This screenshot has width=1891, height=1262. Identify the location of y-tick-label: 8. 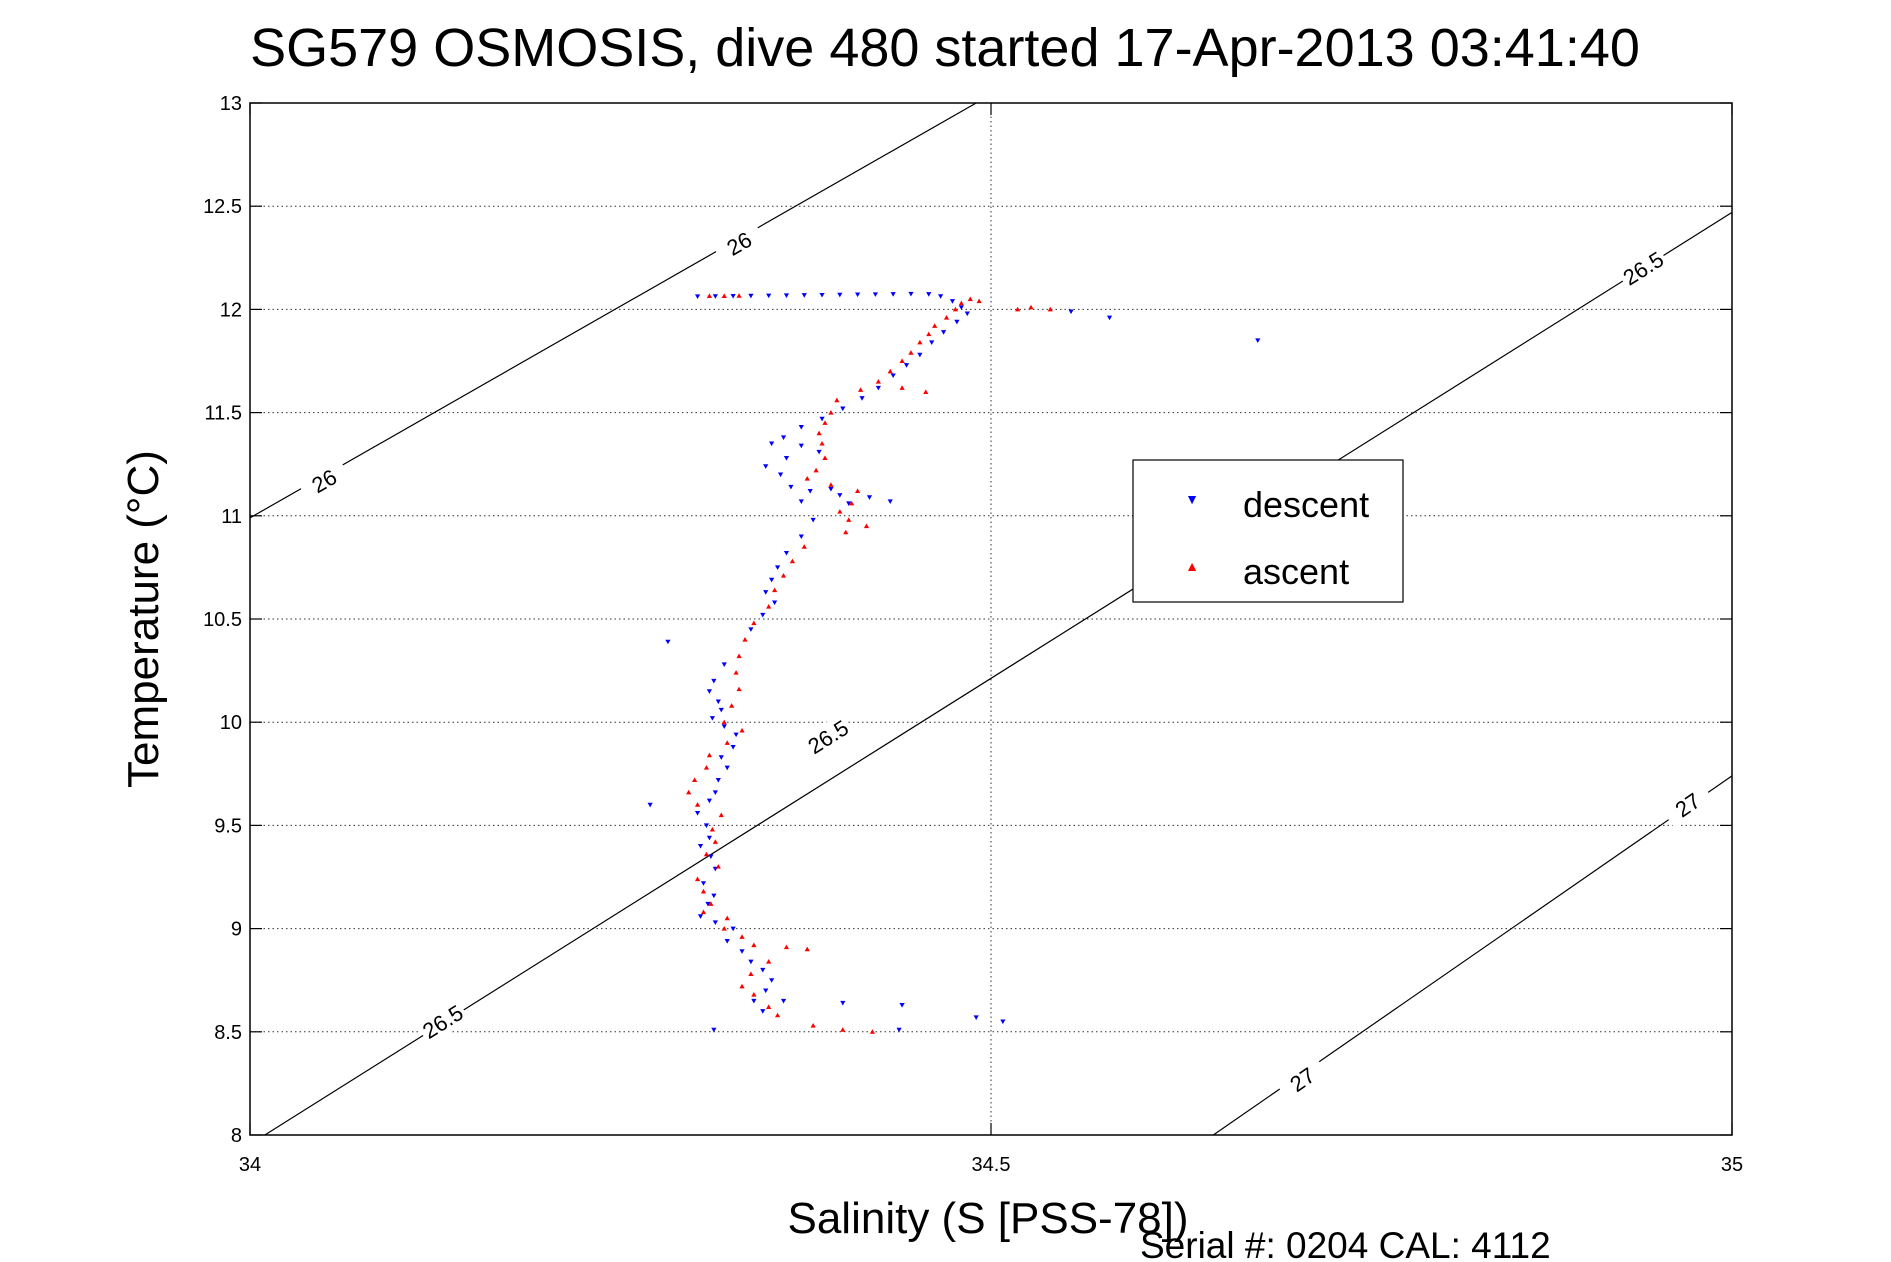
(236, 1136).